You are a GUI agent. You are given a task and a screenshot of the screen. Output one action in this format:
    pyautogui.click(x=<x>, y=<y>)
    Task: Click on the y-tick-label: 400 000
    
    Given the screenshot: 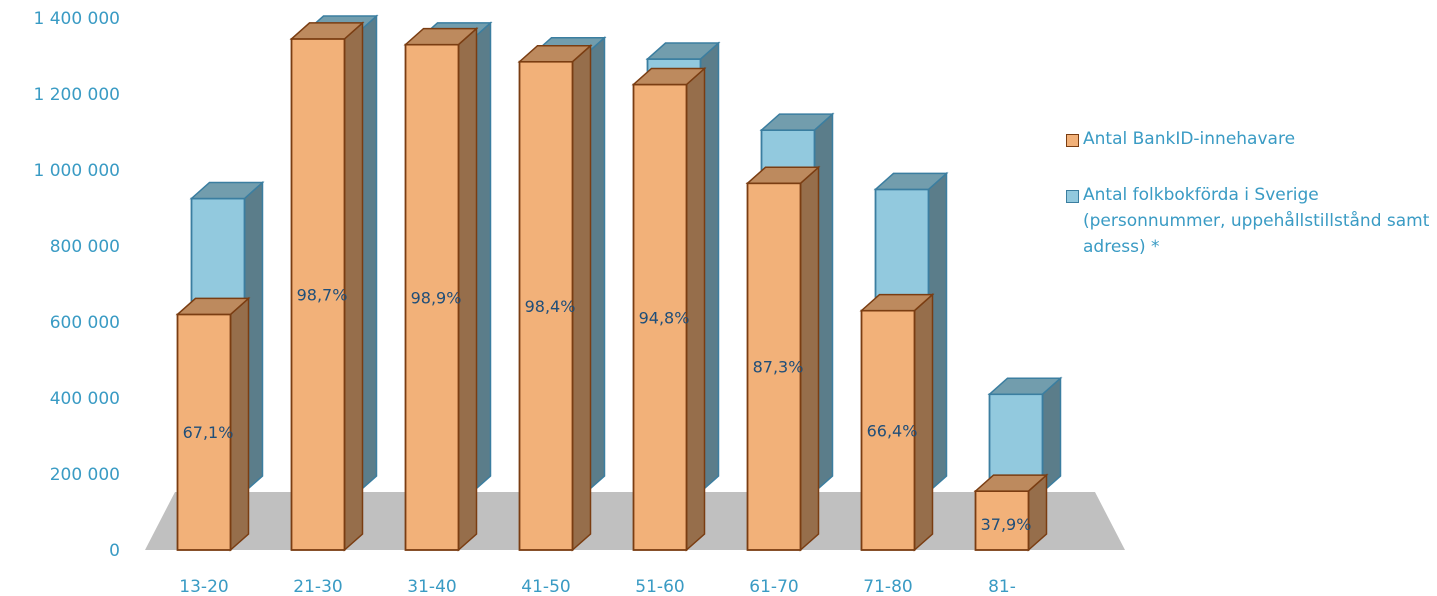 What is the action you would take?
    pyautogui.click(x=85, y=399)
    